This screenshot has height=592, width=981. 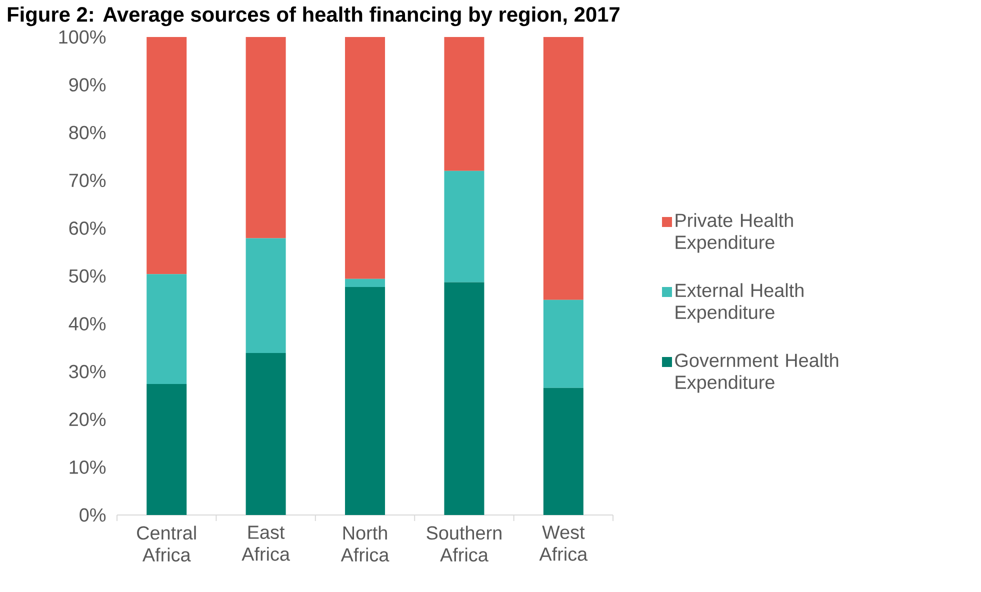 I want to click on y-tick-label: 30%, so click(x=87, y=371).